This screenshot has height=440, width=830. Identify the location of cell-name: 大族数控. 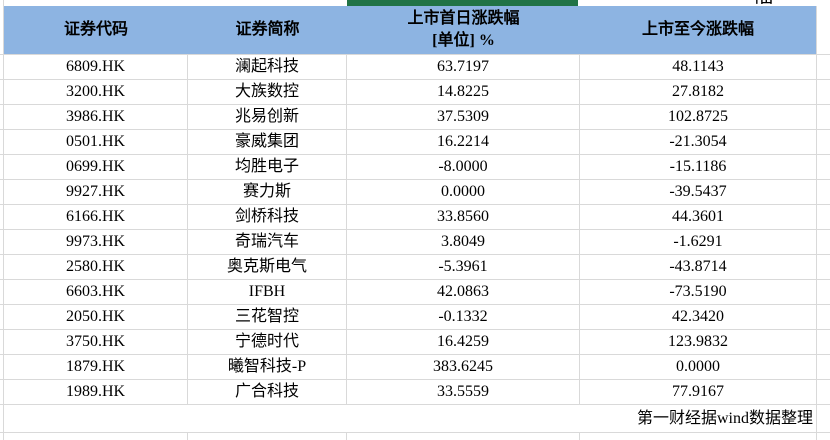
(267, 92).